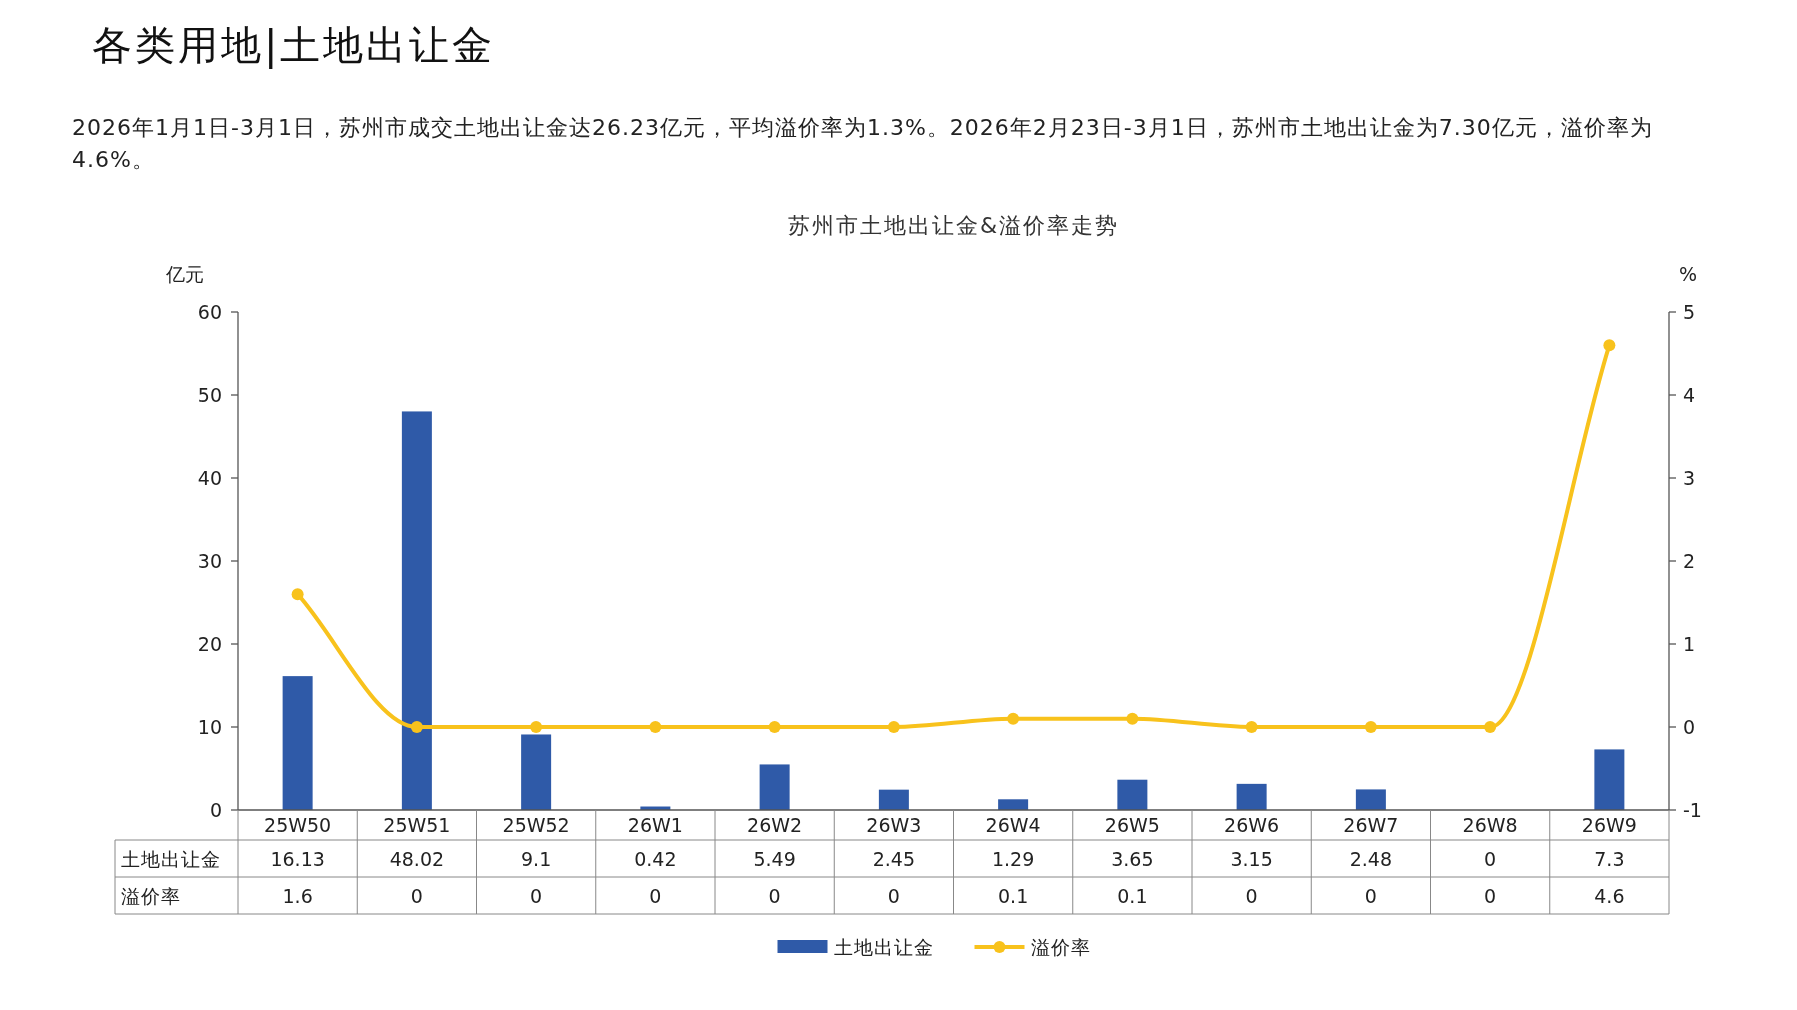  Describe the element at coordinates (655, 859) in the screenshot. I see `data-label: 0.42` at that location.